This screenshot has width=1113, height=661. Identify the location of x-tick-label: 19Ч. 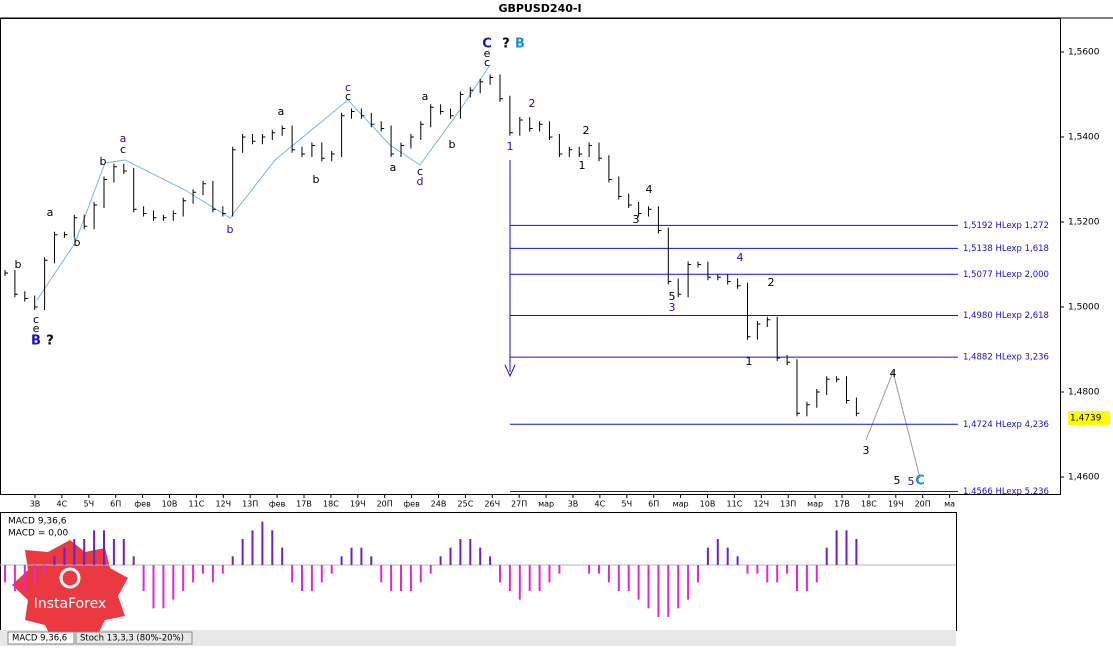
(358, 504).